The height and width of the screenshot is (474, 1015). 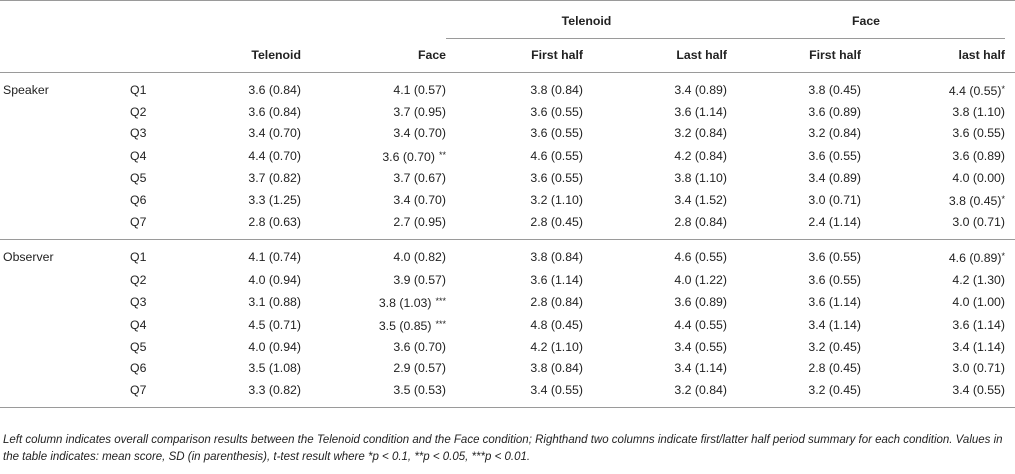 I want to click on cell-face: 3.9 (0.57), so click(x=373, y=280).